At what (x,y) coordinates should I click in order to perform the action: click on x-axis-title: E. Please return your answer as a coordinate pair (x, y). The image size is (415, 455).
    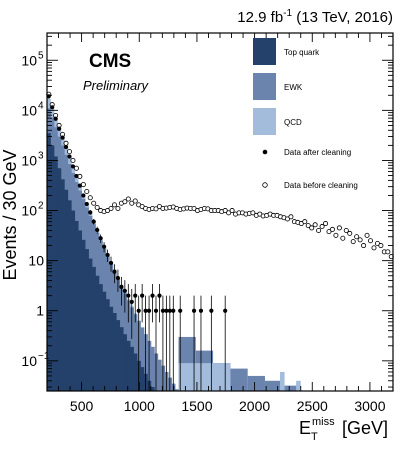
    Looking at the image, I should click on (305, 428).